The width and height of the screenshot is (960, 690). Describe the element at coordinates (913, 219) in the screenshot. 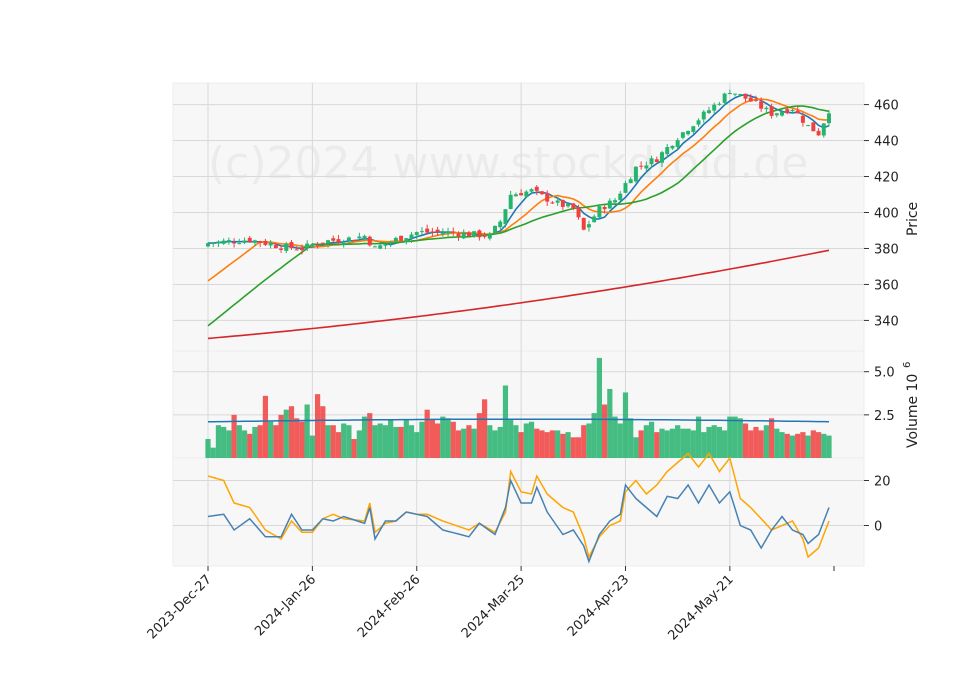

I see `price-axis-label: Price` at that location.